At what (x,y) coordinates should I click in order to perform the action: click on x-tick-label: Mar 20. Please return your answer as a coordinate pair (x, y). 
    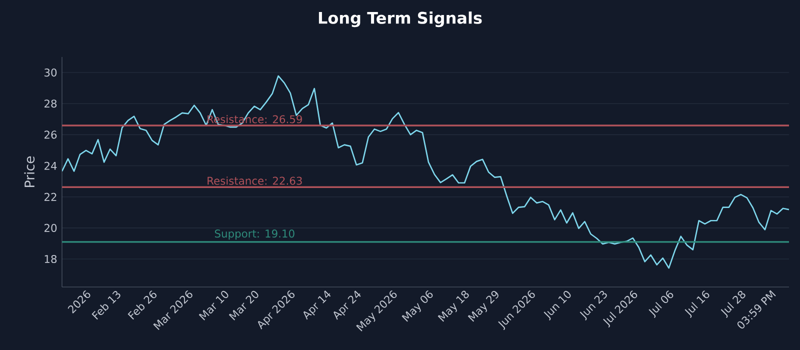
    Looking at the image, I should click on (243, 305).